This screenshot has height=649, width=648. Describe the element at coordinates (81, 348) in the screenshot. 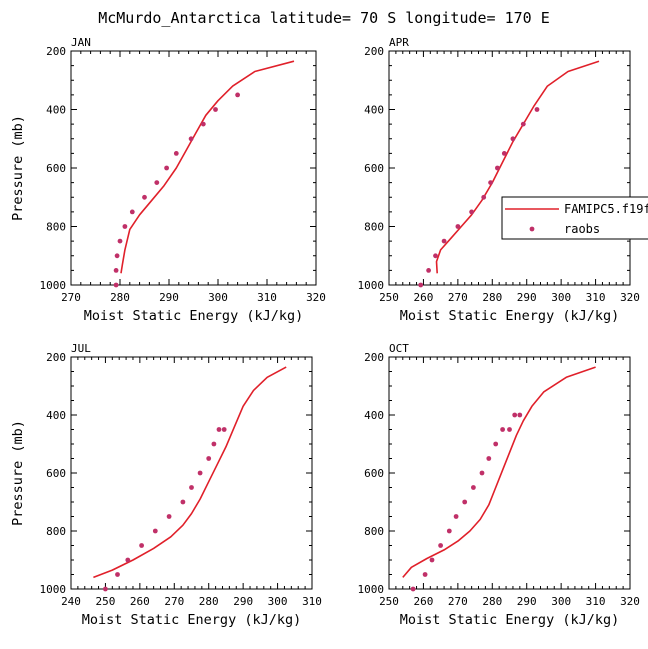

I see `panel-title: JUL` at that location.